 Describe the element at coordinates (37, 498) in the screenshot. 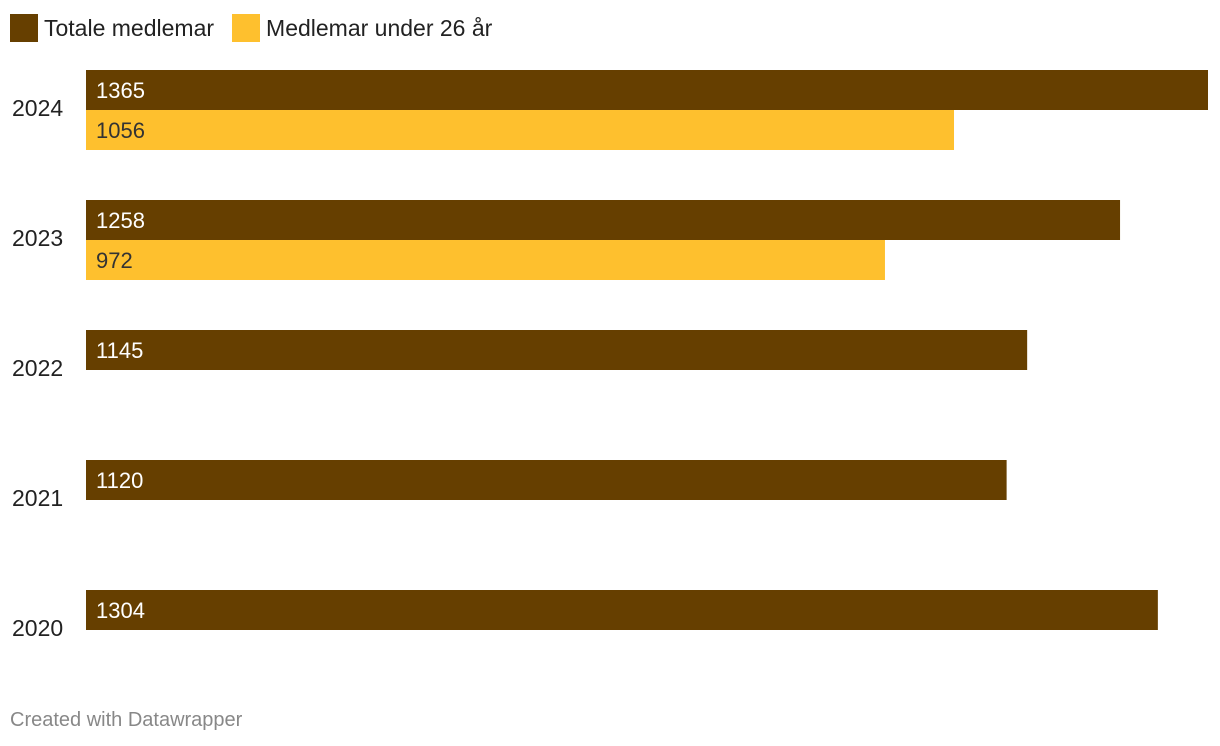

I see `category-label-2021: 2021` at that location.